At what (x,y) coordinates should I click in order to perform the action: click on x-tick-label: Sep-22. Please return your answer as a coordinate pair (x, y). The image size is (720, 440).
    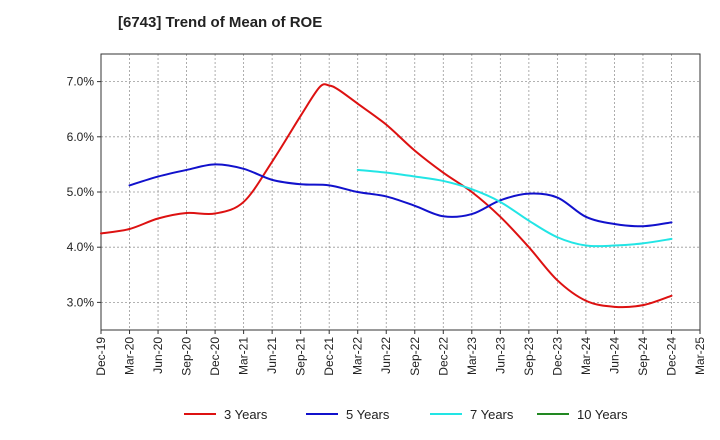
    Looking at the image, I should click on (415, 356).